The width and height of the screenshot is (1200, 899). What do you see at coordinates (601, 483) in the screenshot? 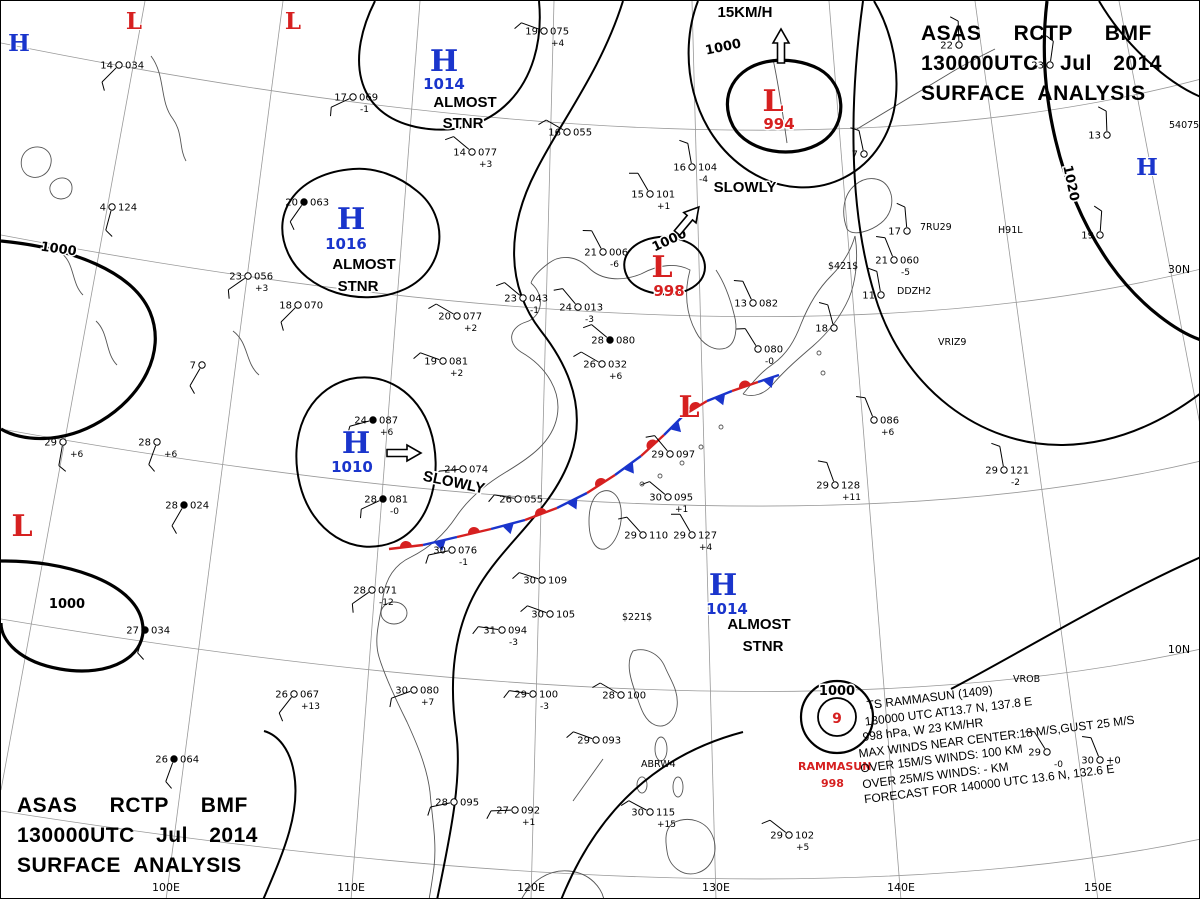
I see `warm-front-marker` at bounding box center [601, 483].